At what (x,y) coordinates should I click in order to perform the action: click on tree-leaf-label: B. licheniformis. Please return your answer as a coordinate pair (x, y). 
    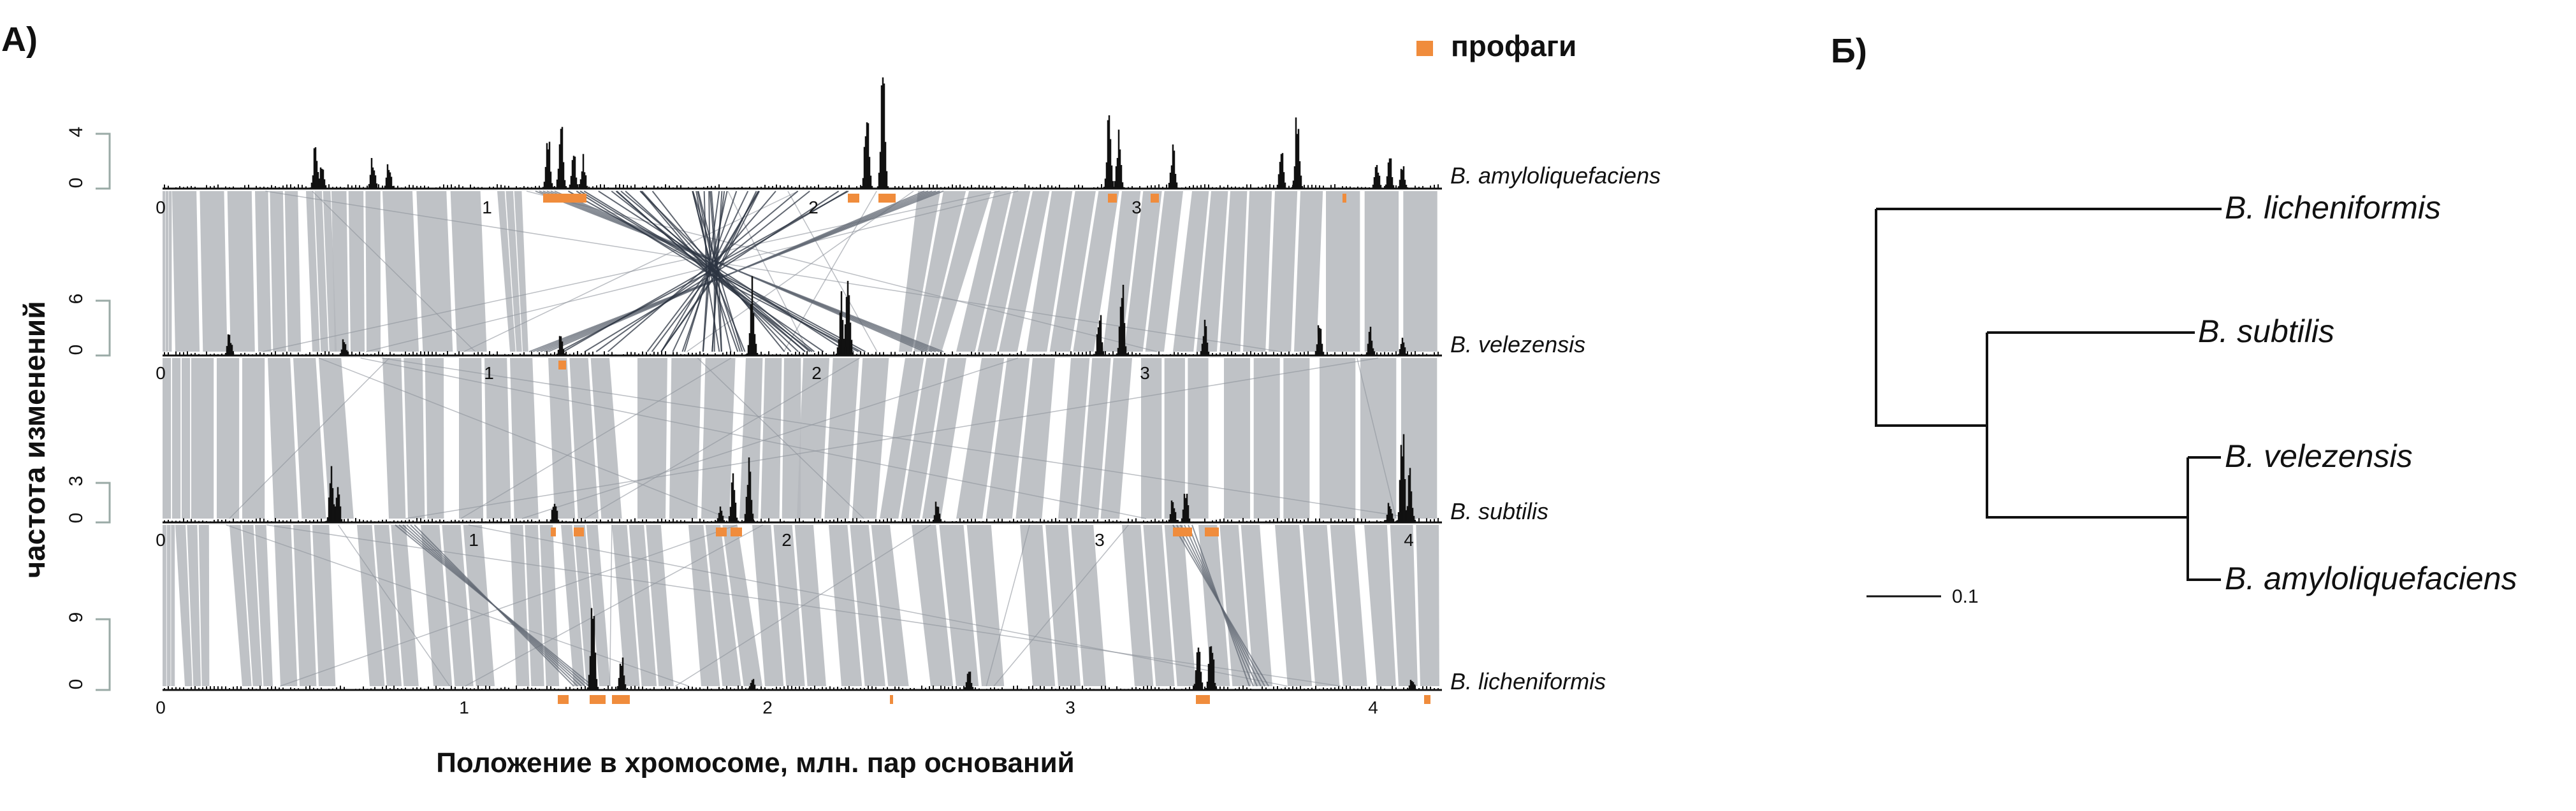
    Looking at the image, I should click on (2333, 208).